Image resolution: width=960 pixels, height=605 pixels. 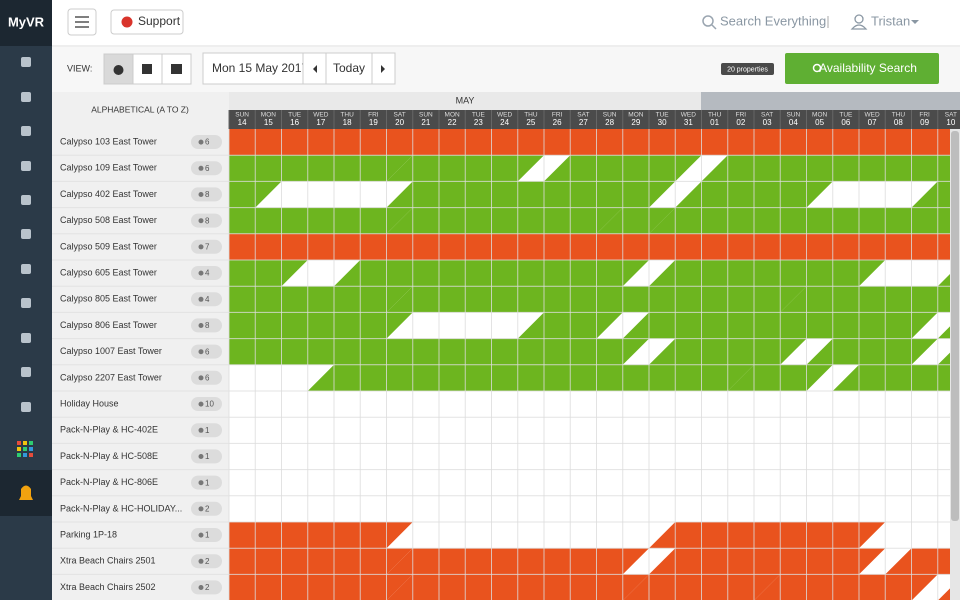 What do you see at coordinates (127, 22) in the screenshot?
I see `support-icon` at bounding box center [127, 22].